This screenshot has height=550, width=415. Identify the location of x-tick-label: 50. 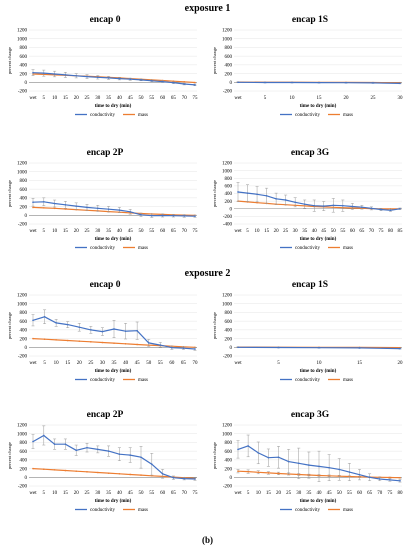
(142, 493).